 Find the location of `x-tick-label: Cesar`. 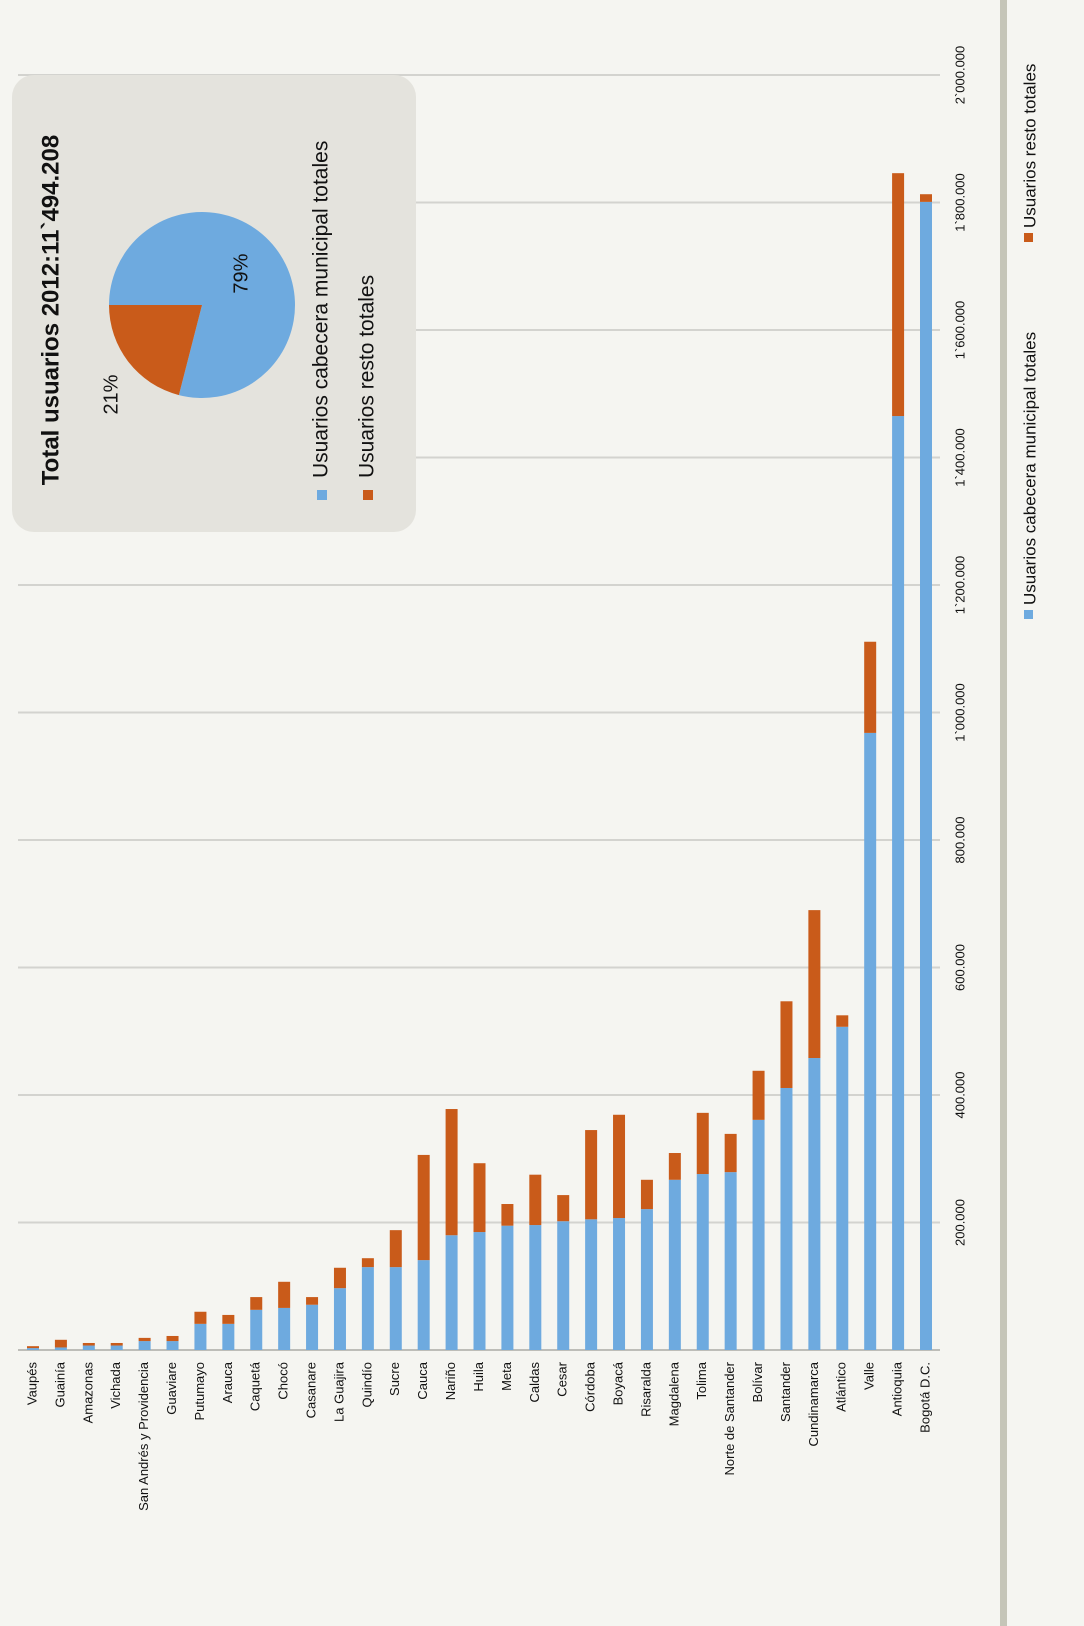

x-tick-label: Cesar is located at coordinates (562, 1378).